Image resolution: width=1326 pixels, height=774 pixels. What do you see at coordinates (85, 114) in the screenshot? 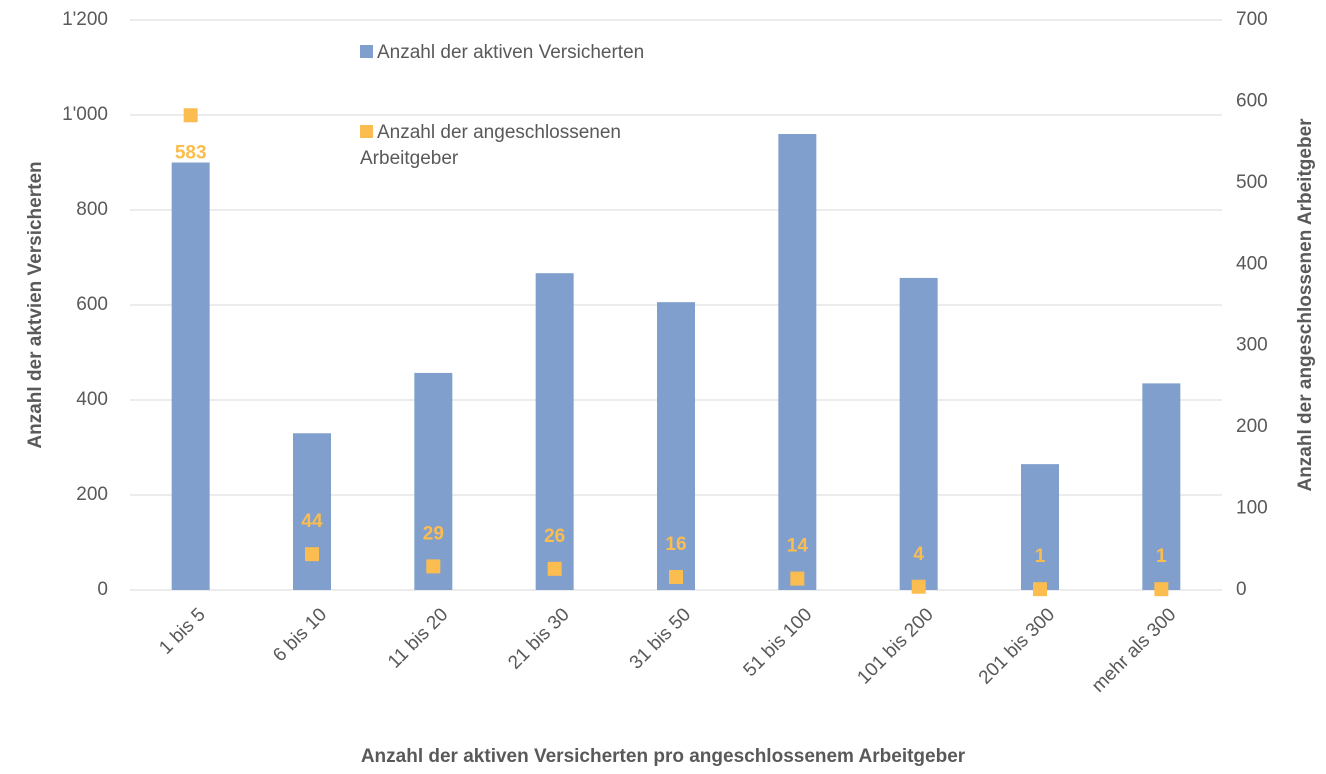
I see `y-tick-label: 1'000` at bounding box center [85, 114].